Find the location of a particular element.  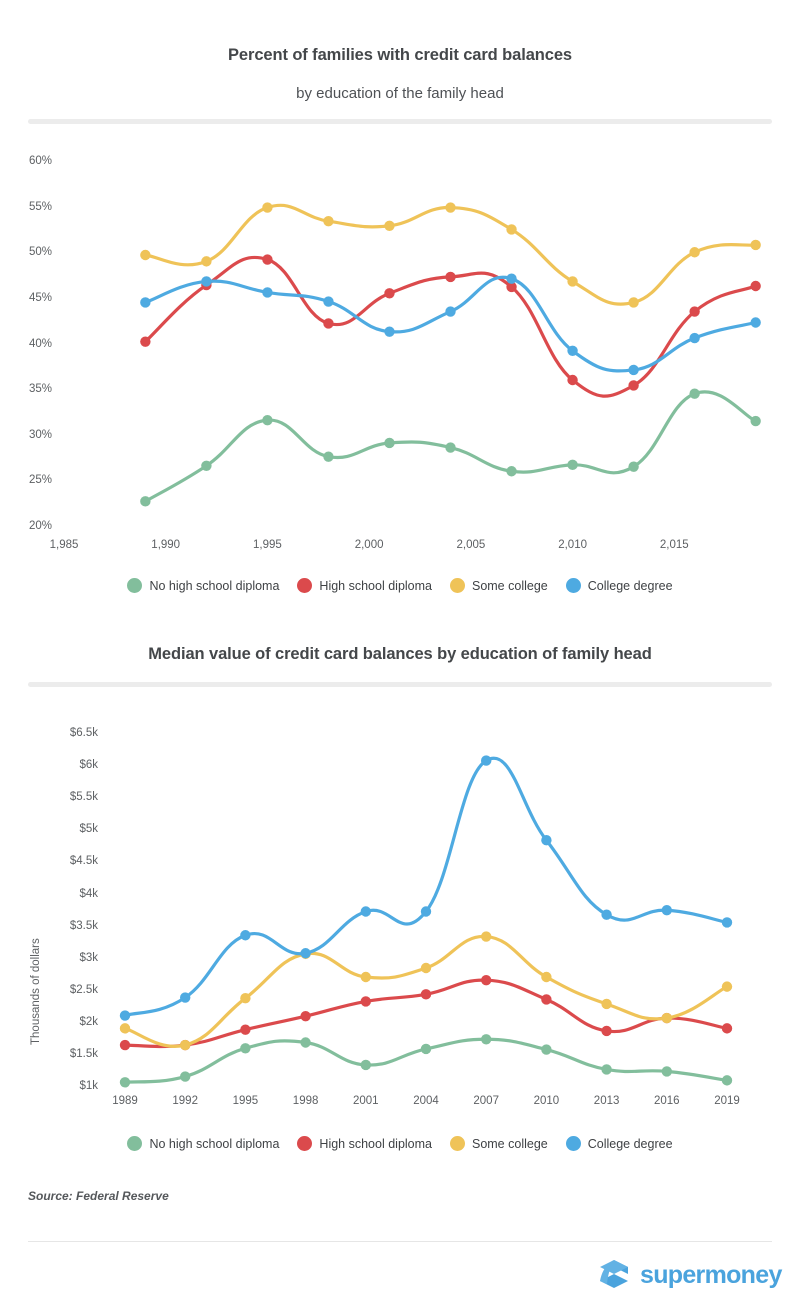

x-tick-label: 2,015 is located at coordinates (674, 545).